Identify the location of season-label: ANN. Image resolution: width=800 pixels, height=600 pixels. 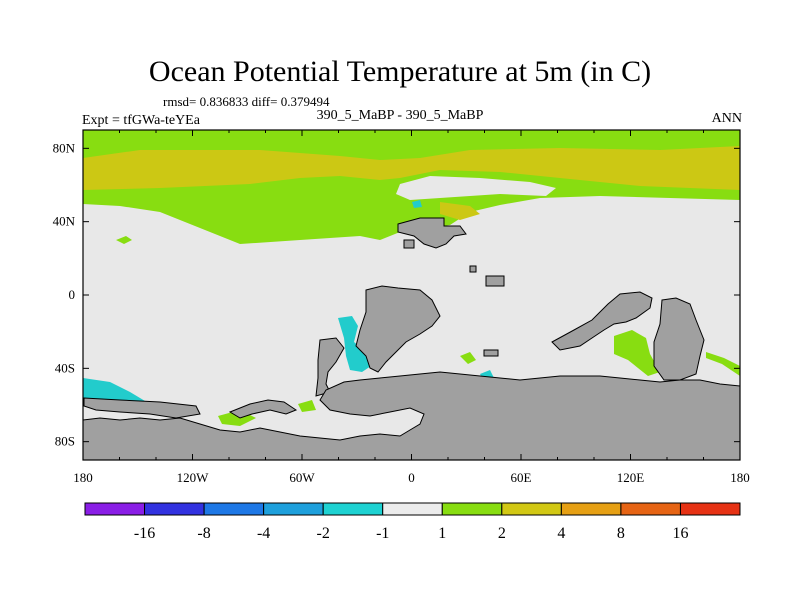
(726, 118).